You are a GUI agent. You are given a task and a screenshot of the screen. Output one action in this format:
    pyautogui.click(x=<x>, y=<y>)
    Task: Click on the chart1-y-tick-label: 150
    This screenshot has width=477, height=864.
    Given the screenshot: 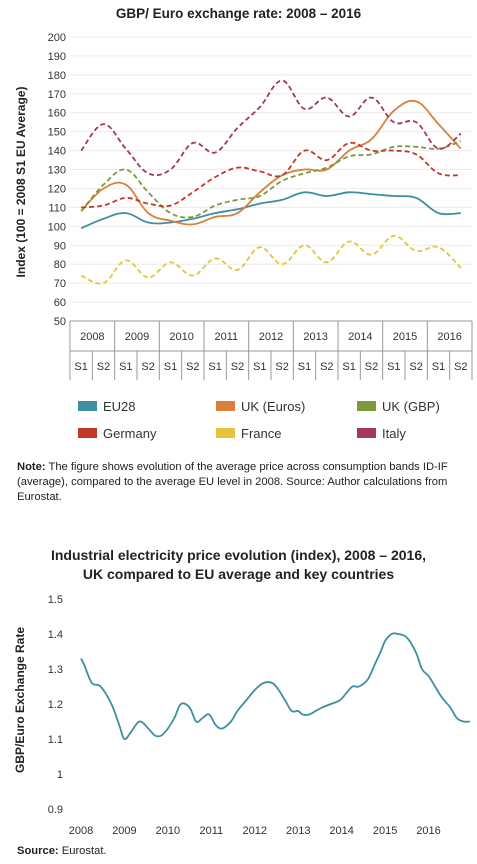 What is the action you would take?
    pyautogui.click(x=57, y=133)
    